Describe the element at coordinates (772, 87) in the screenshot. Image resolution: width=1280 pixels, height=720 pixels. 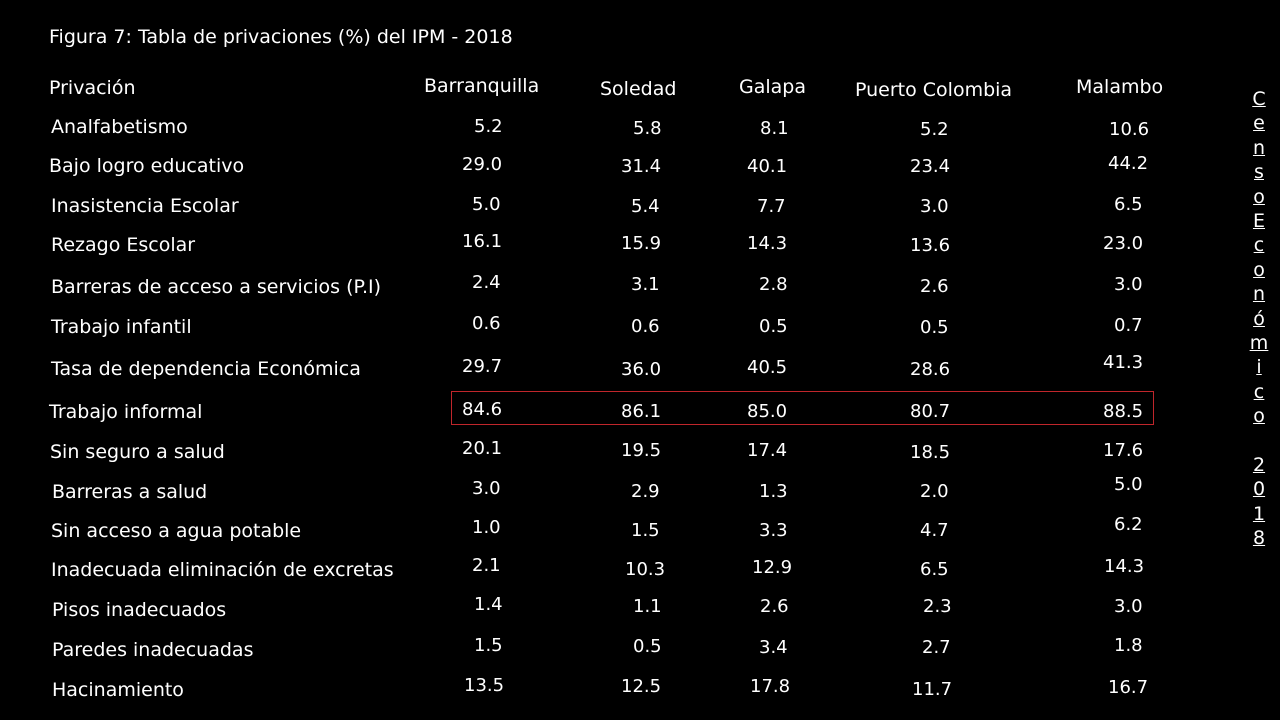
I see `header-galapa: Galapa` at that location.